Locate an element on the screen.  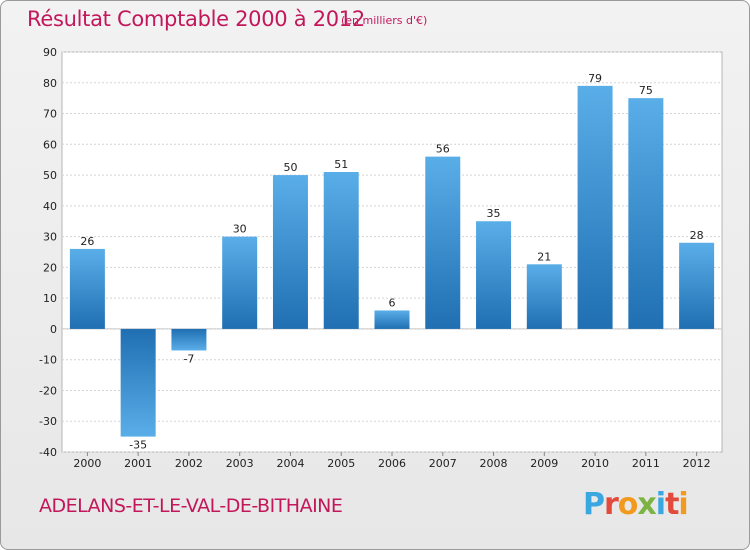
data-label-2003: 30 is located at coordinates (240, 229).